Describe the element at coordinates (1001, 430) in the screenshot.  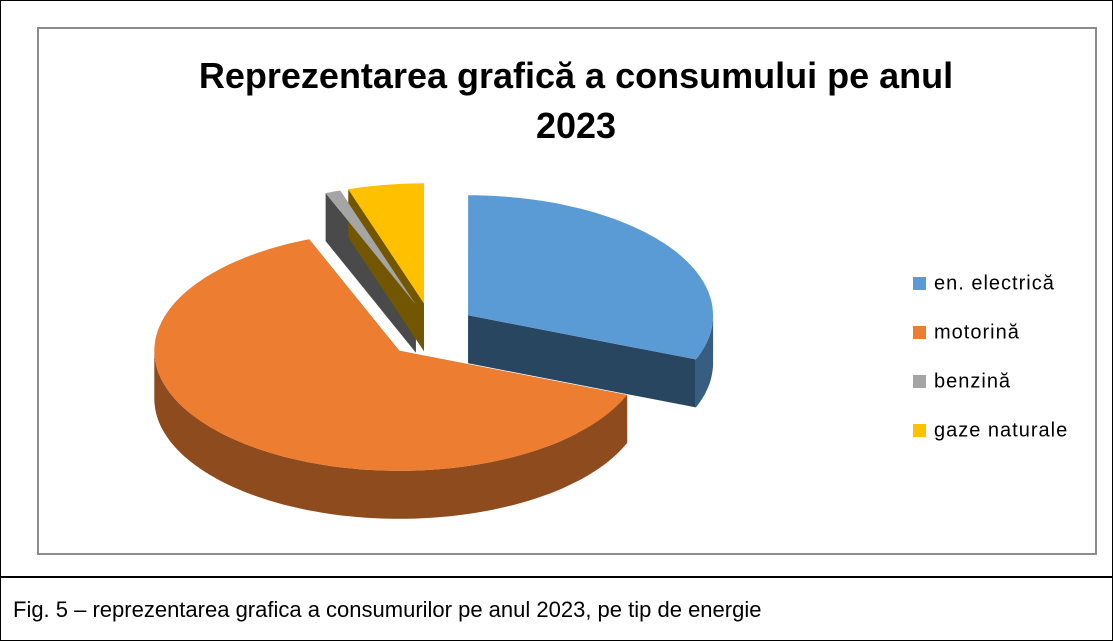
I see `legend-label: gaze naturale` at that location.